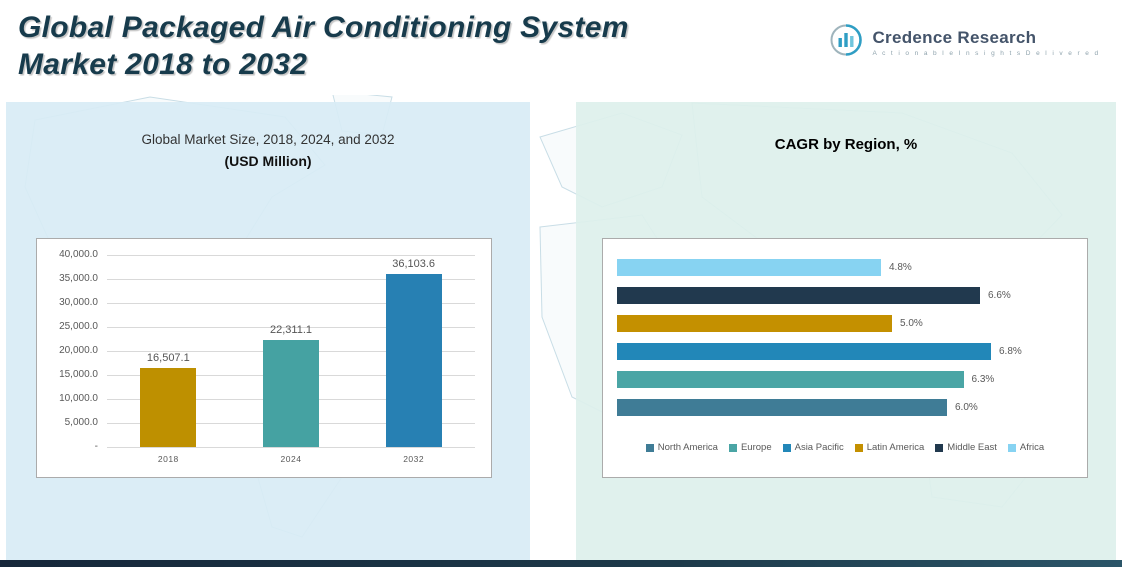 This screenshot has height=567, width=1122. What do you see at coordinates (78, 326) in the screenshot?
I see `y-tick-label: 25,000.0` at bounding box center [78, 326].